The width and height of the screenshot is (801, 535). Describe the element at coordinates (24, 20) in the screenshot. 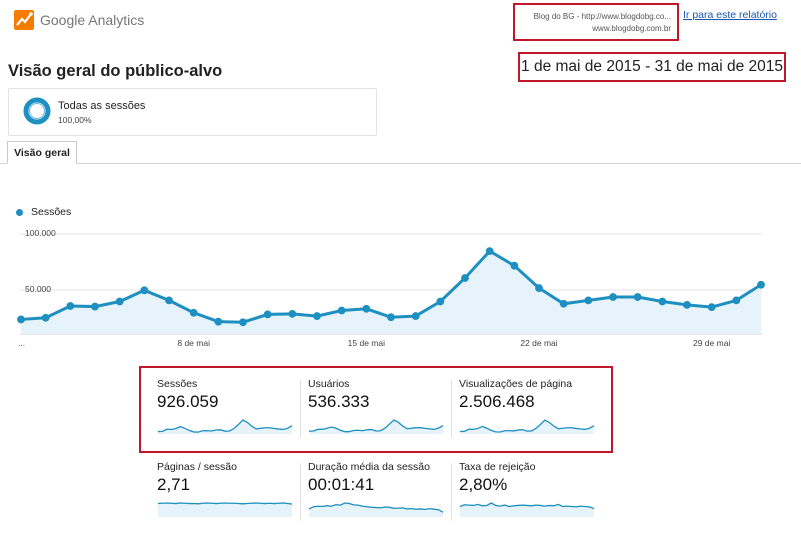

I see `analytics-logo-icon` at that location.